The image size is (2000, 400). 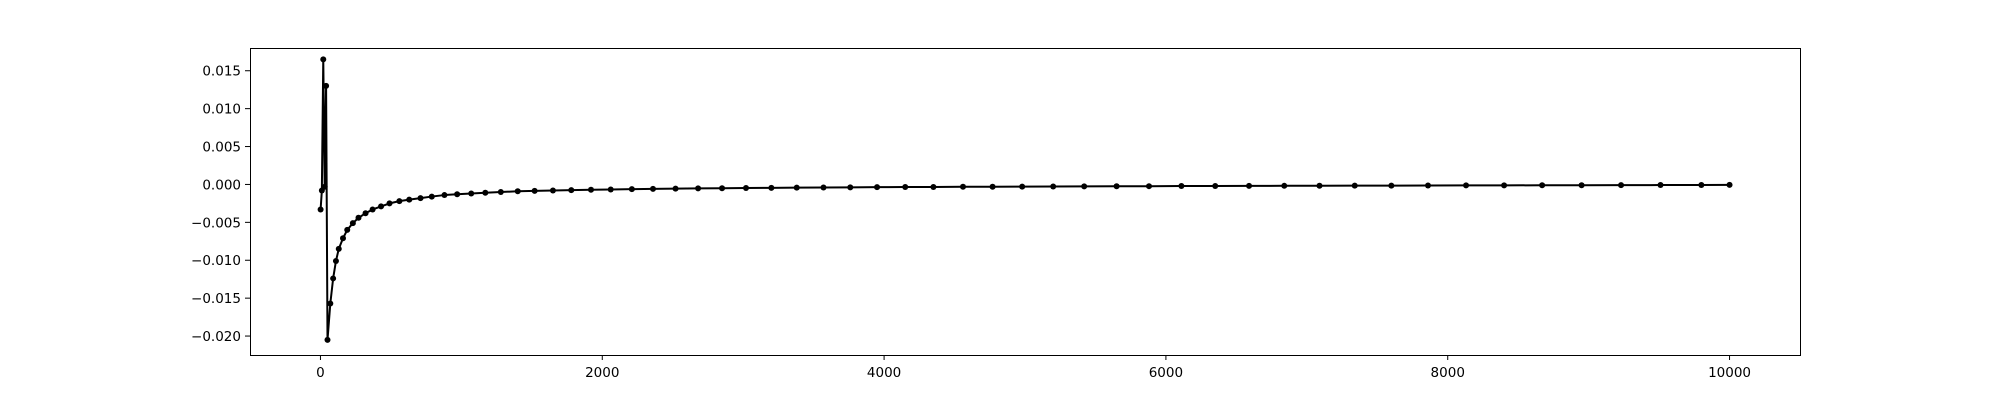 What do you see at coordinates (1166, 373) in the screenshot?
I see `x-tick-label: 6000` at bounding box center [1166, 373].